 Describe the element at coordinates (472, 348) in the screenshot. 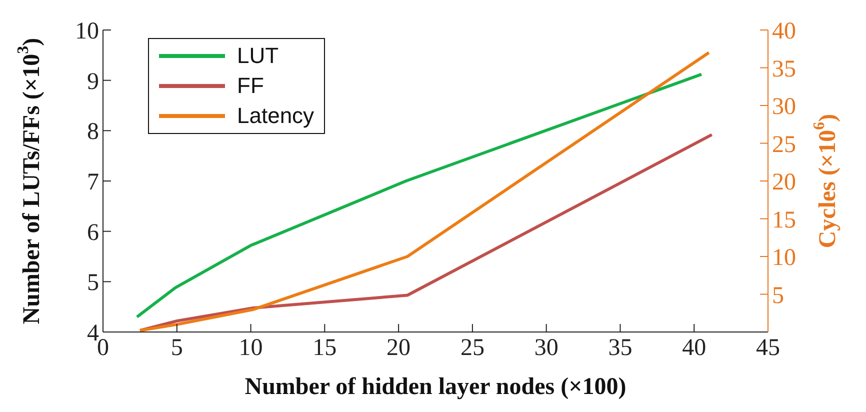

I see `x-tick-label: 25` at that location.